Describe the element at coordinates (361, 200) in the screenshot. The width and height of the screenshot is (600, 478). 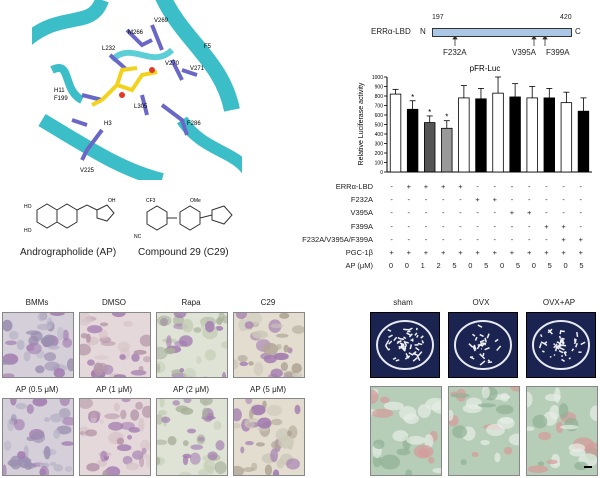
I see `table-row-label: F232A` at that location.